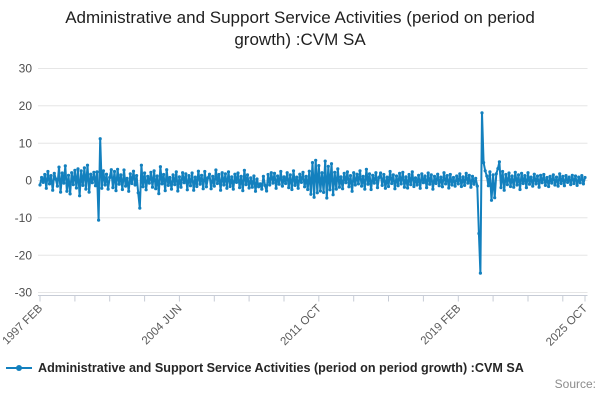  I want to click on y-tick-label: 30, so click(26, 69).